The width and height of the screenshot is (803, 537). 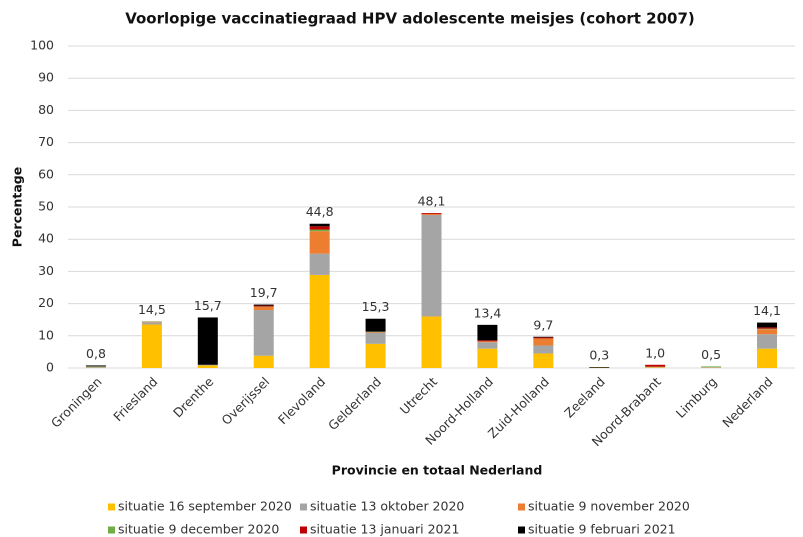 I want to click on total-label: 15,3, so click(x=376, y=306).